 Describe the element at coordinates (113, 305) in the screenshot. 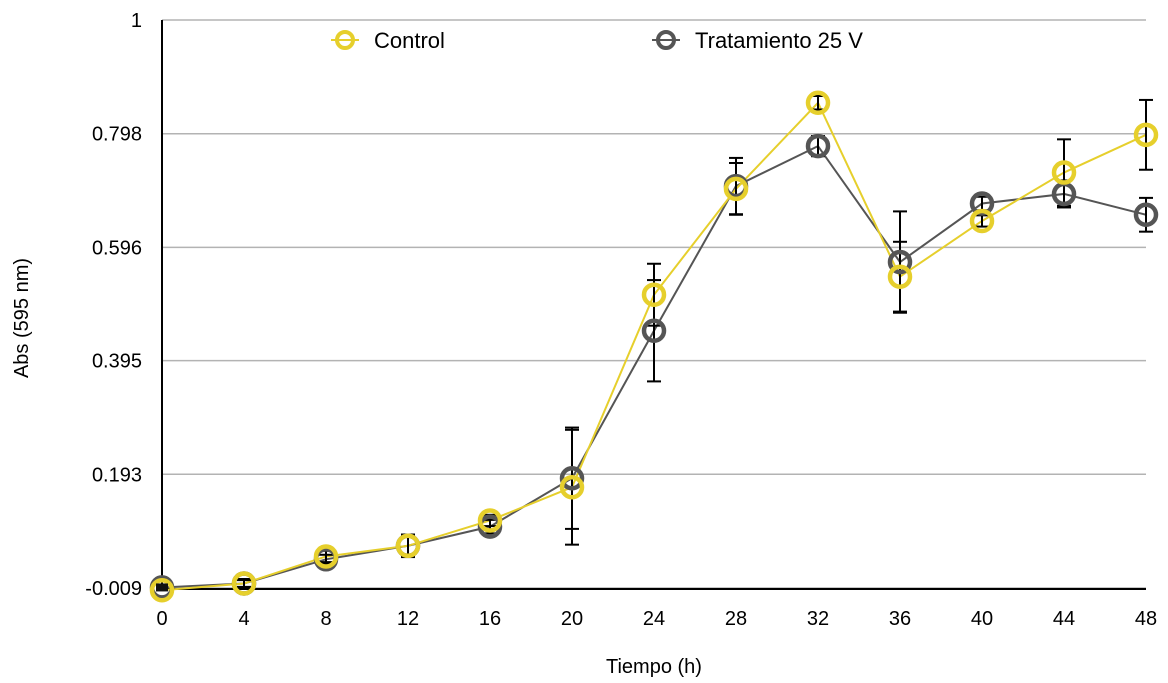

I see `y-tick-labels: -0.009 0.193 0.395 0.596 0.798 1` at that location.